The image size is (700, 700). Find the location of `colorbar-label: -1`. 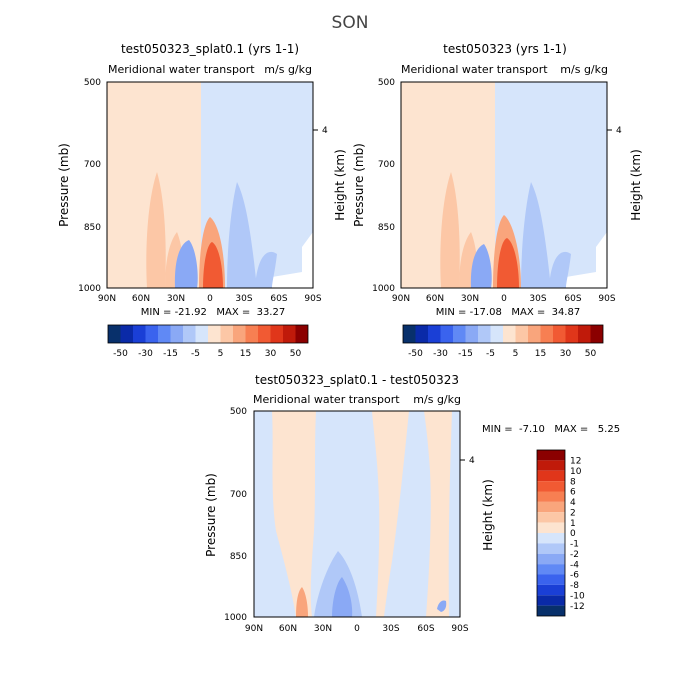

colorbar-label: -1 is located at coordinates (574, 545).